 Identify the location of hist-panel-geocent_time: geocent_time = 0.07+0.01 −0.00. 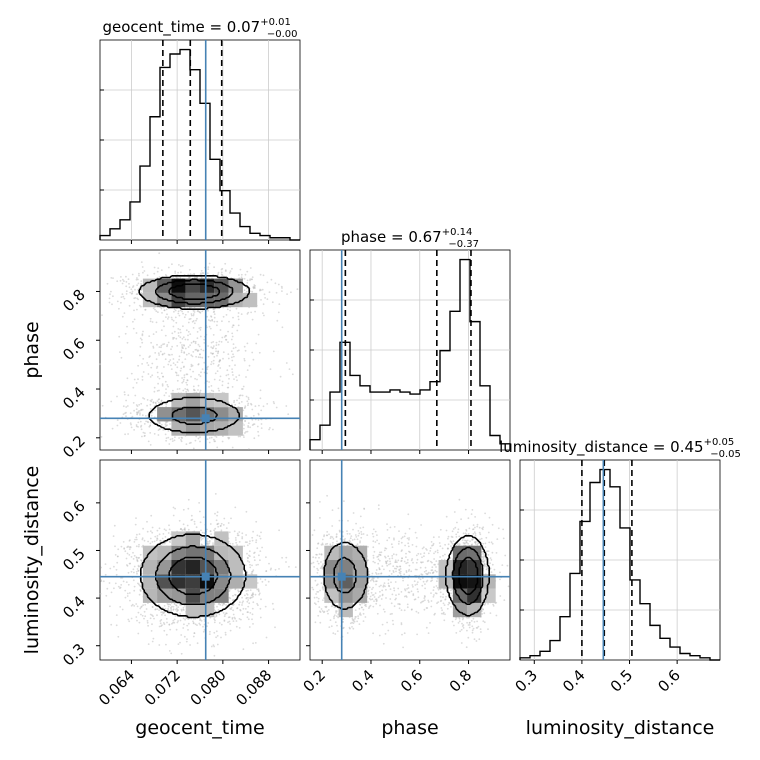
(200, 130).